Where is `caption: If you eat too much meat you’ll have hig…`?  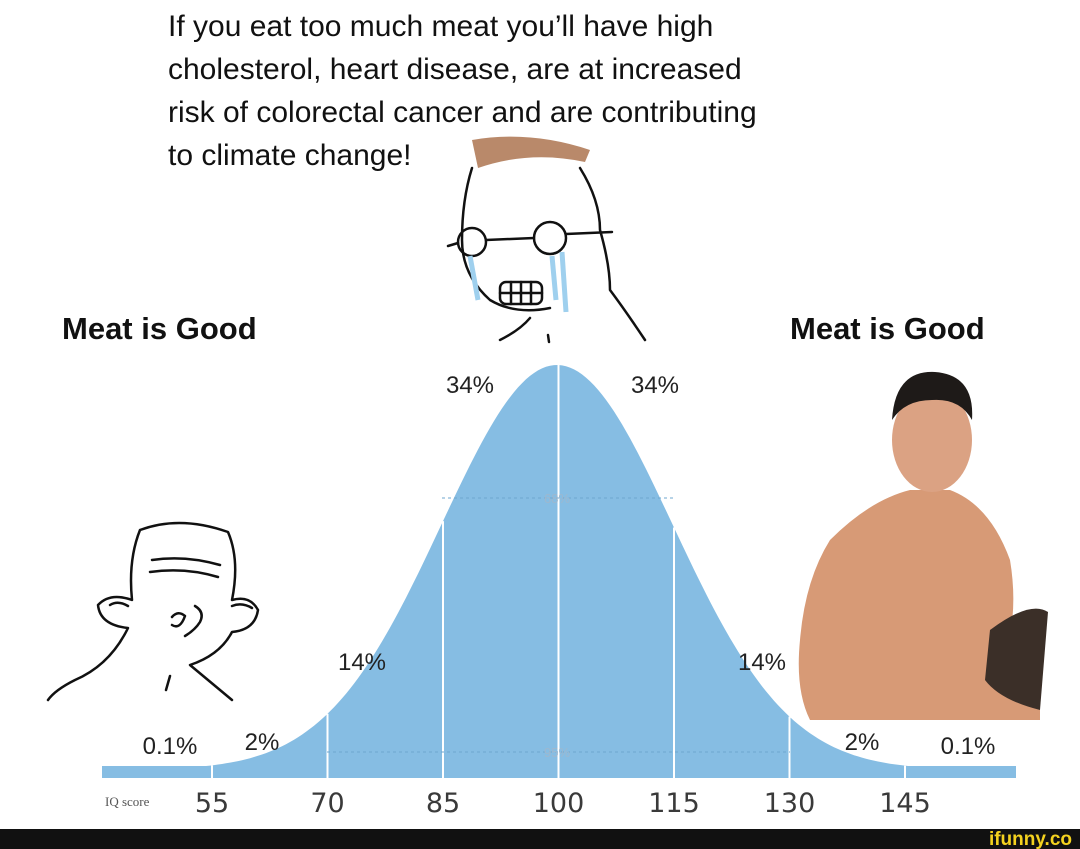
caption: If you eat too much meat you’ll have hig… is located at coordinates (462, 91).